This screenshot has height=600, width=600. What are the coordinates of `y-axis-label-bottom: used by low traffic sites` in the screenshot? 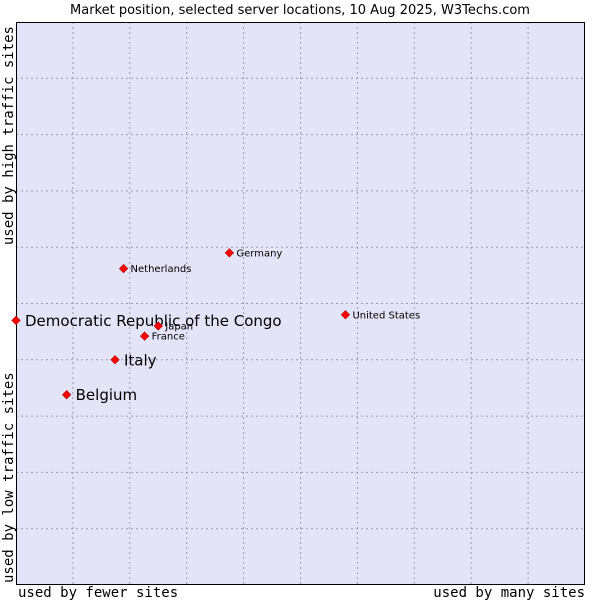 It's located at (9, 477).